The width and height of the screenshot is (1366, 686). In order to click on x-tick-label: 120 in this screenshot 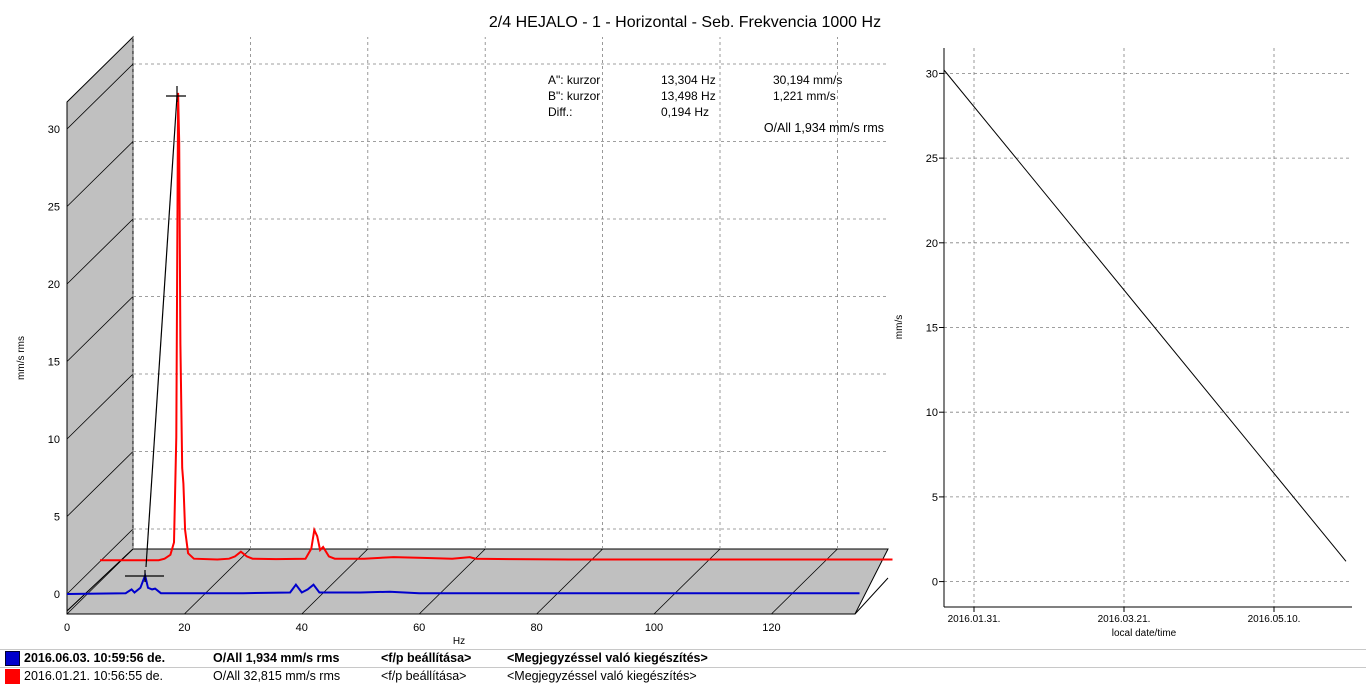, I will do `click(771, 628)`.